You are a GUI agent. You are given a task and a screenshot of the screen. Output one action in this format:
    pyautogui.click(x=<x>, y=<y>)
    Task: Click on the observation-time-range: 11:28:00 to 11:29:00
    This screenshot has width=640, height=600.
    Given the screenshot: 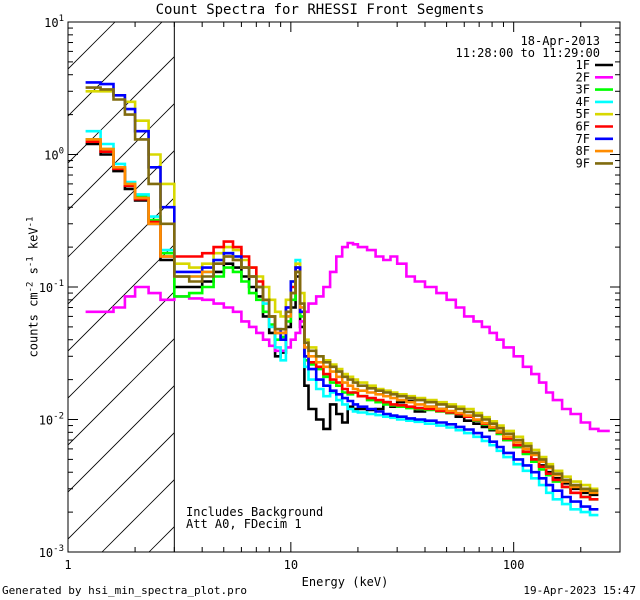 What is the action you would take?
    pyautogui.click(x=528, y=53)
    